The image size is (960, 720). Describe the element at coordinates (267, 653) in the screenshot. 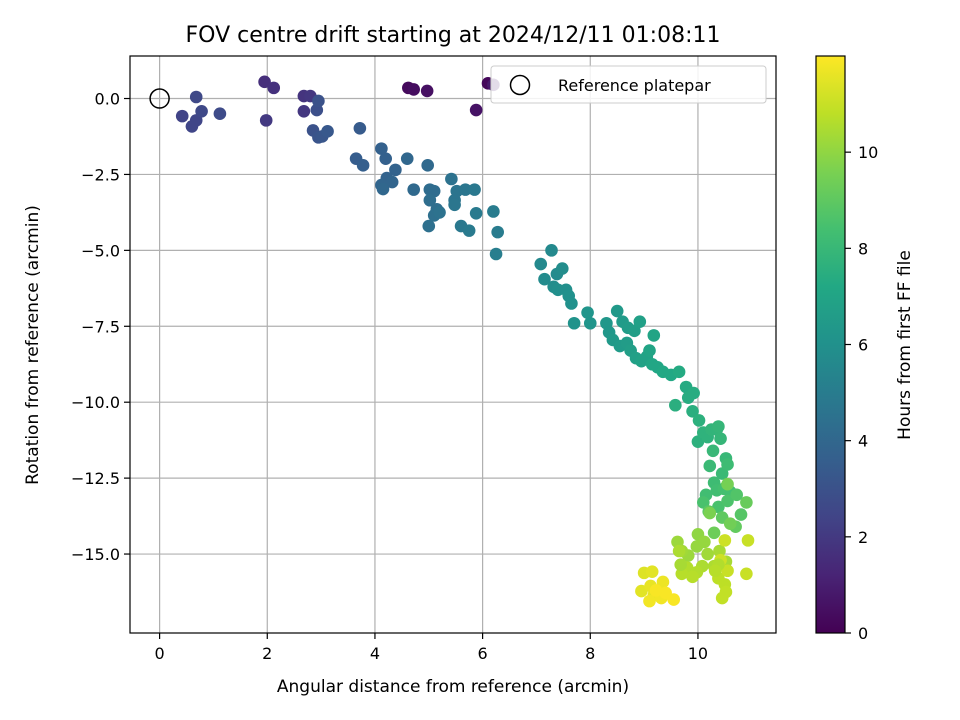

I see `x-tick-label: 2` at that location.